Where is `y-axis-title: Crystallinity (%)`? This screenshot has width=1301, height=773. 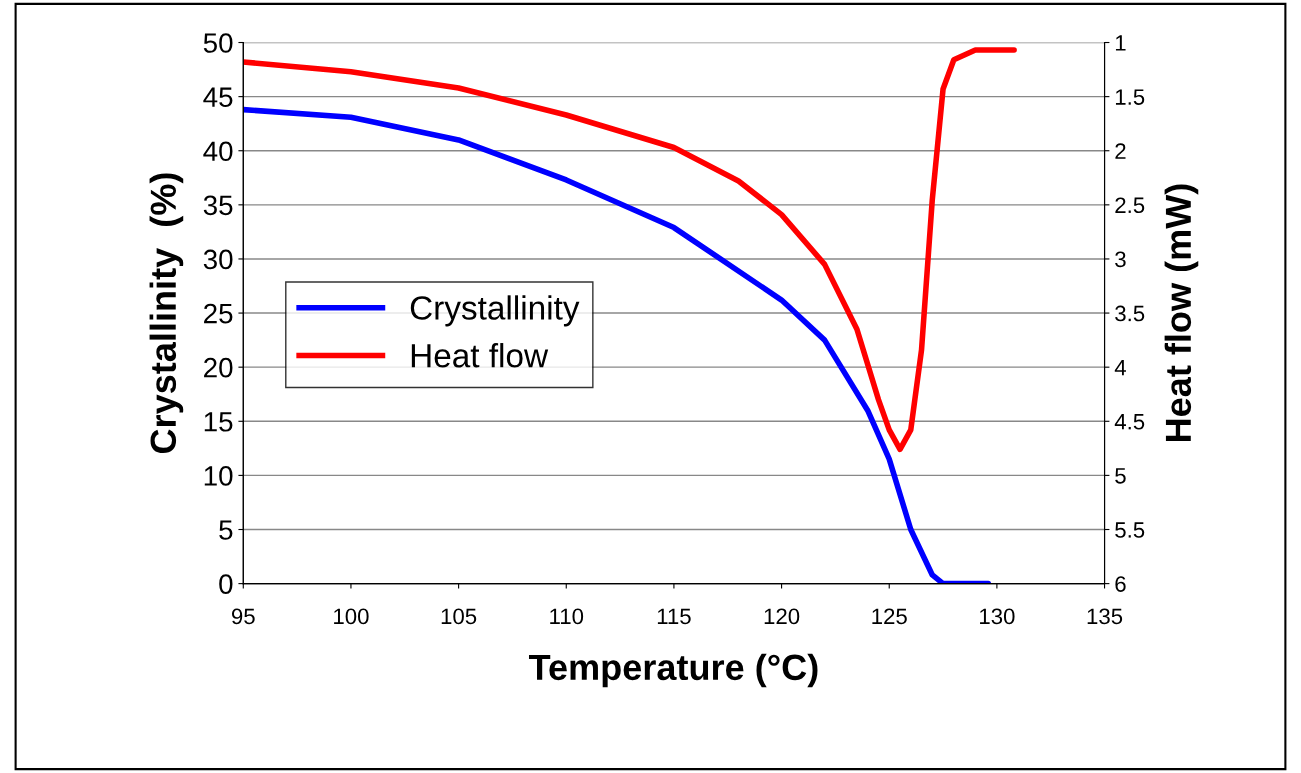
y-axis-title: Crystallinity (%) is located at coordinates (166, 313).